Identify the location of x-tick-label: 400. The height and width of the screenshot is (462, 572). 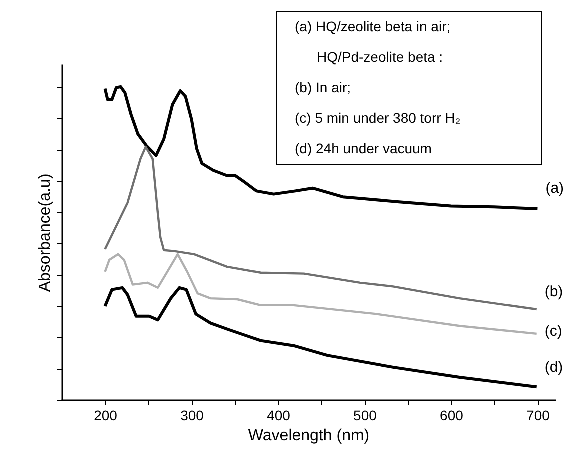
(279, 416).